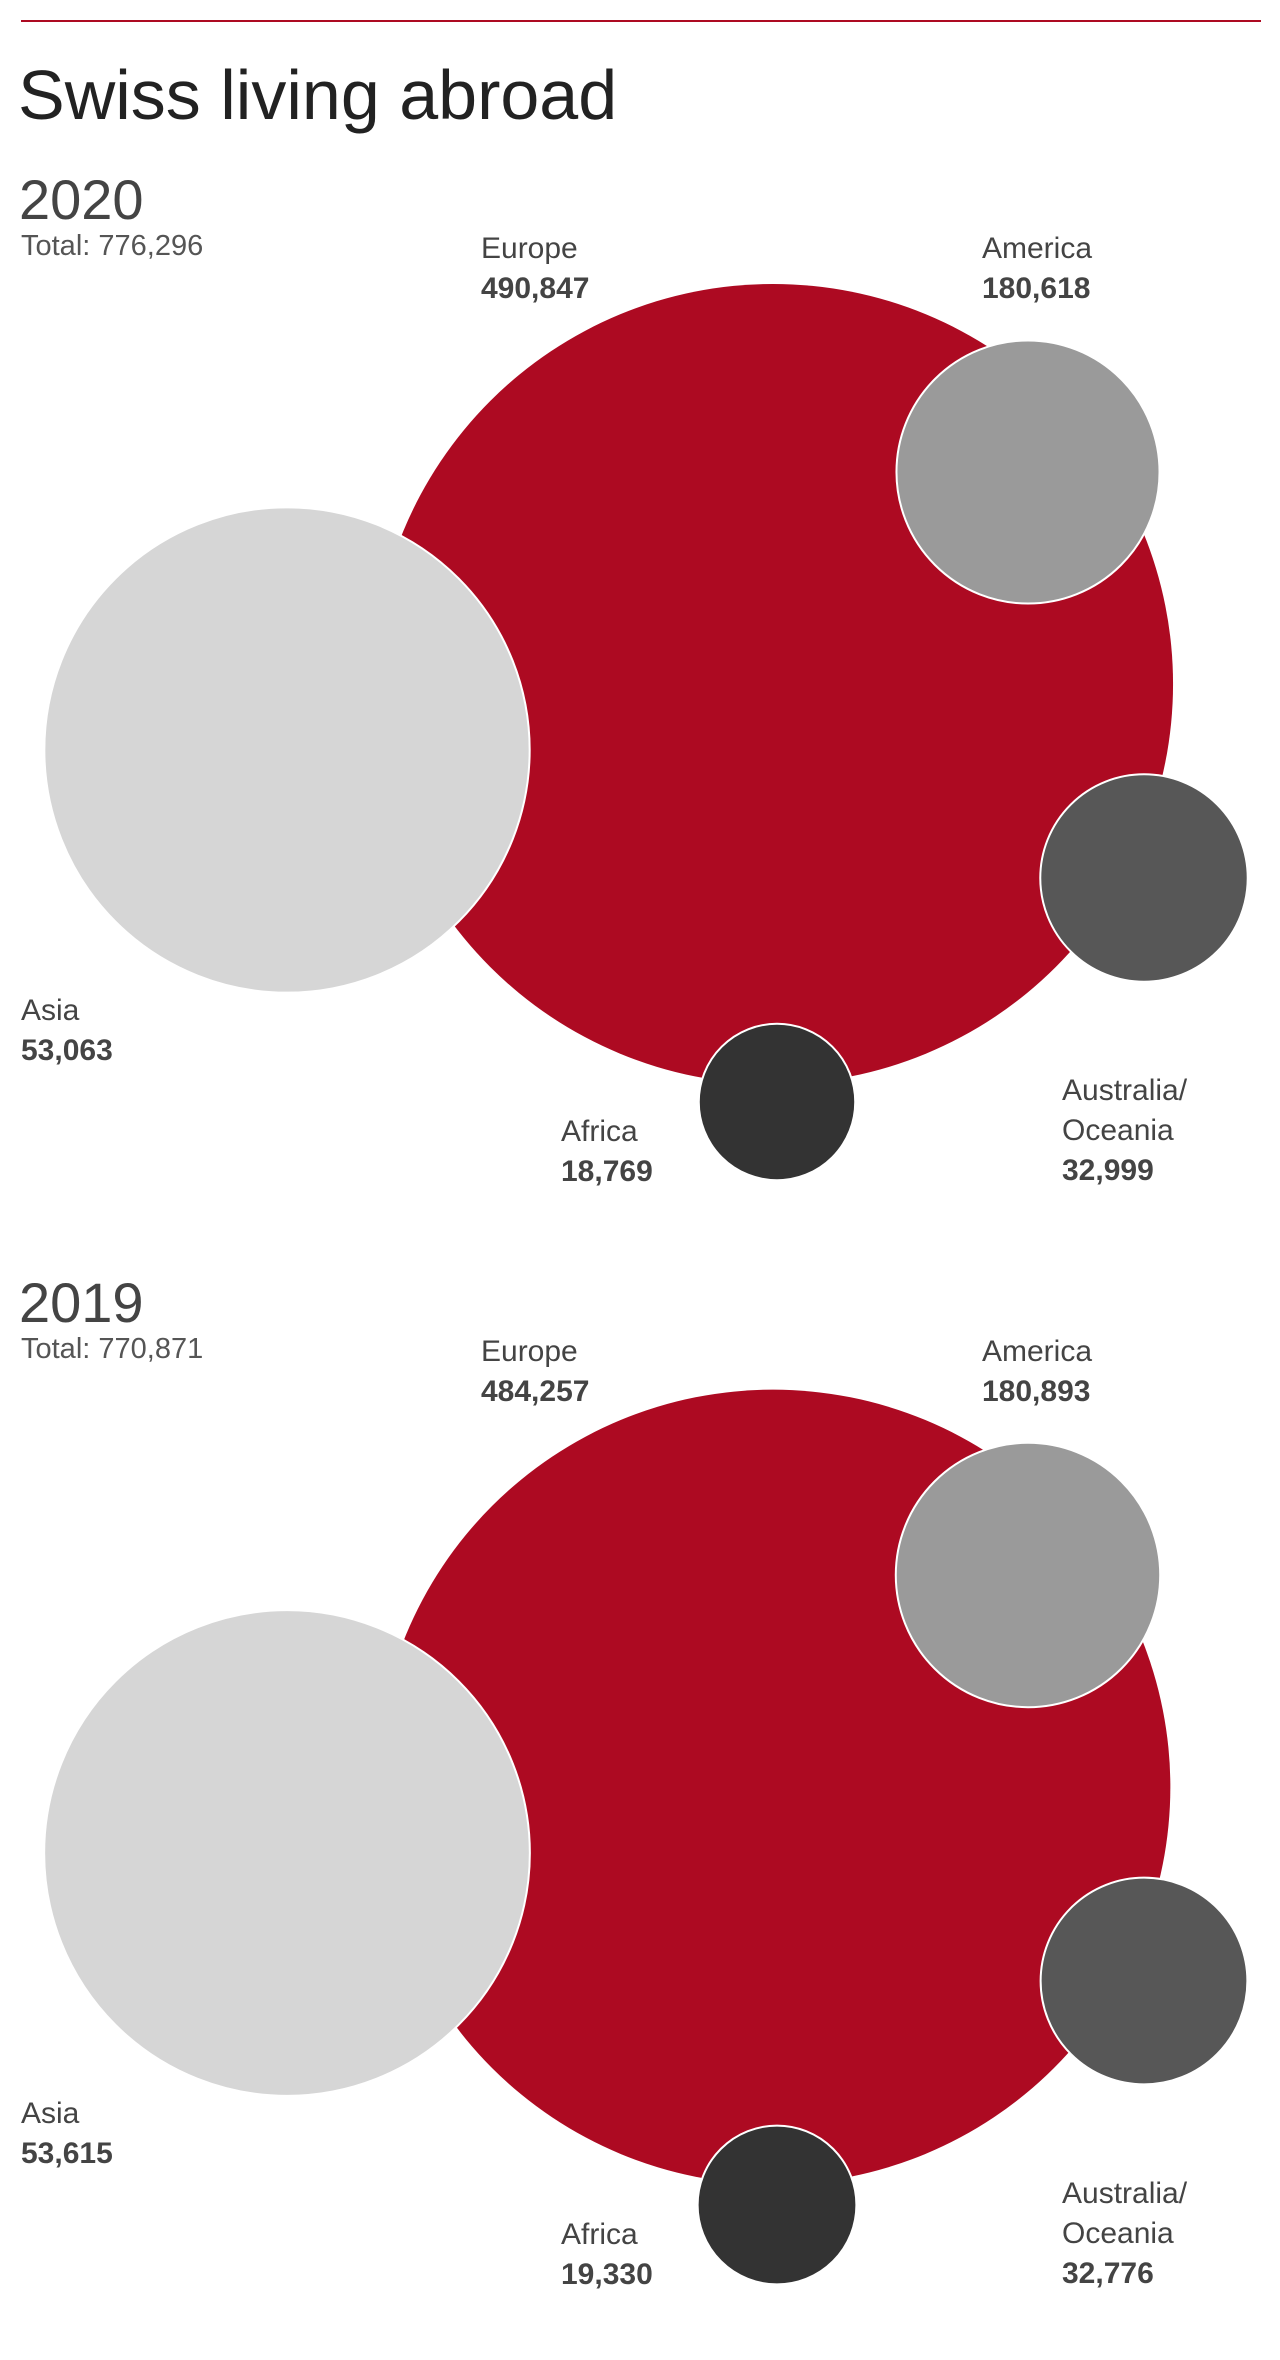  What do you see at coordinates (81, 199) in the screenshot?
I see `year-title: 2020` at bounding box center [81, 199].